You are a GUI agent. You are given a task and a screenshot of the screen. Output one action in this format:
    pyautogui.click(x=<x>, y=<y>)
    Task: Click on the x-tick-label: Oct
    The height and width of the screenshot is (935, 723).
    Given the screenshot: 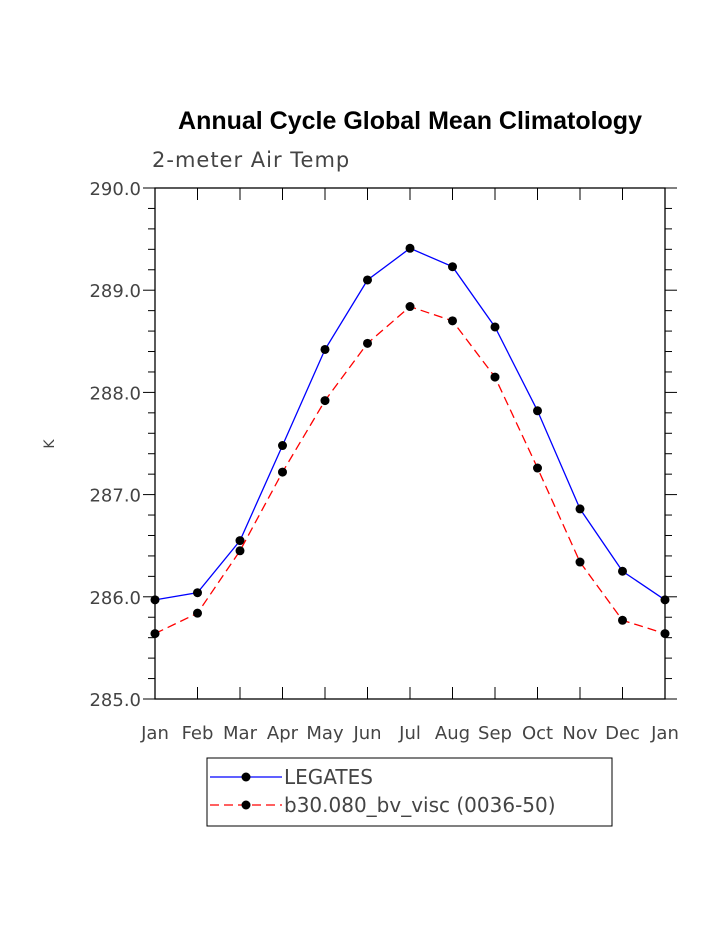 What is the action you would take?
    pyautogui.click(x=537, y=733)
    